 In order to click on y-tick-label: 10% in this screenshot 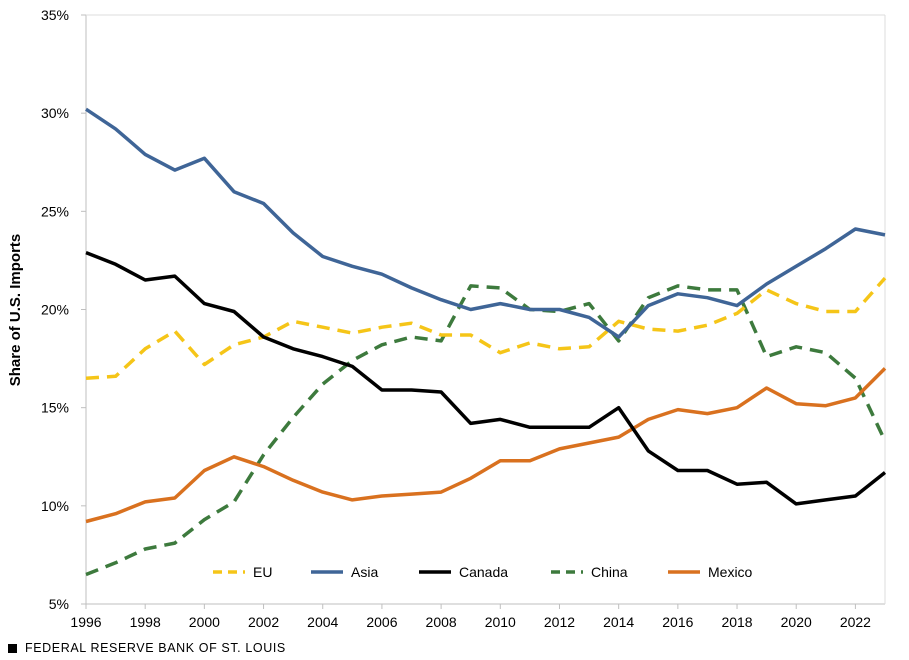, I will do `click(55, 506)`.